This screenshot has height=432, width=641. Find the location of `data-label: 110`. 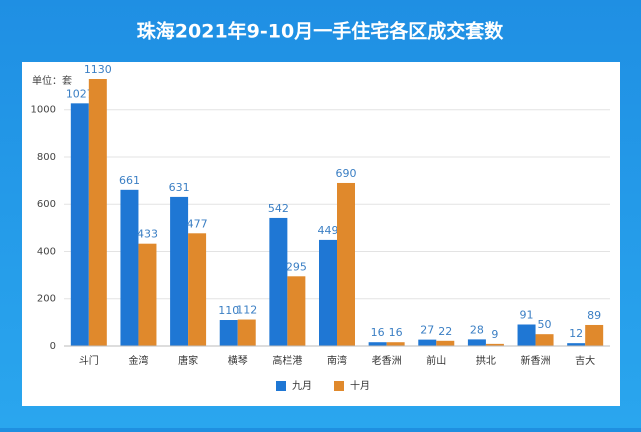

data-label: 110 is located at coordinates (228, 310).